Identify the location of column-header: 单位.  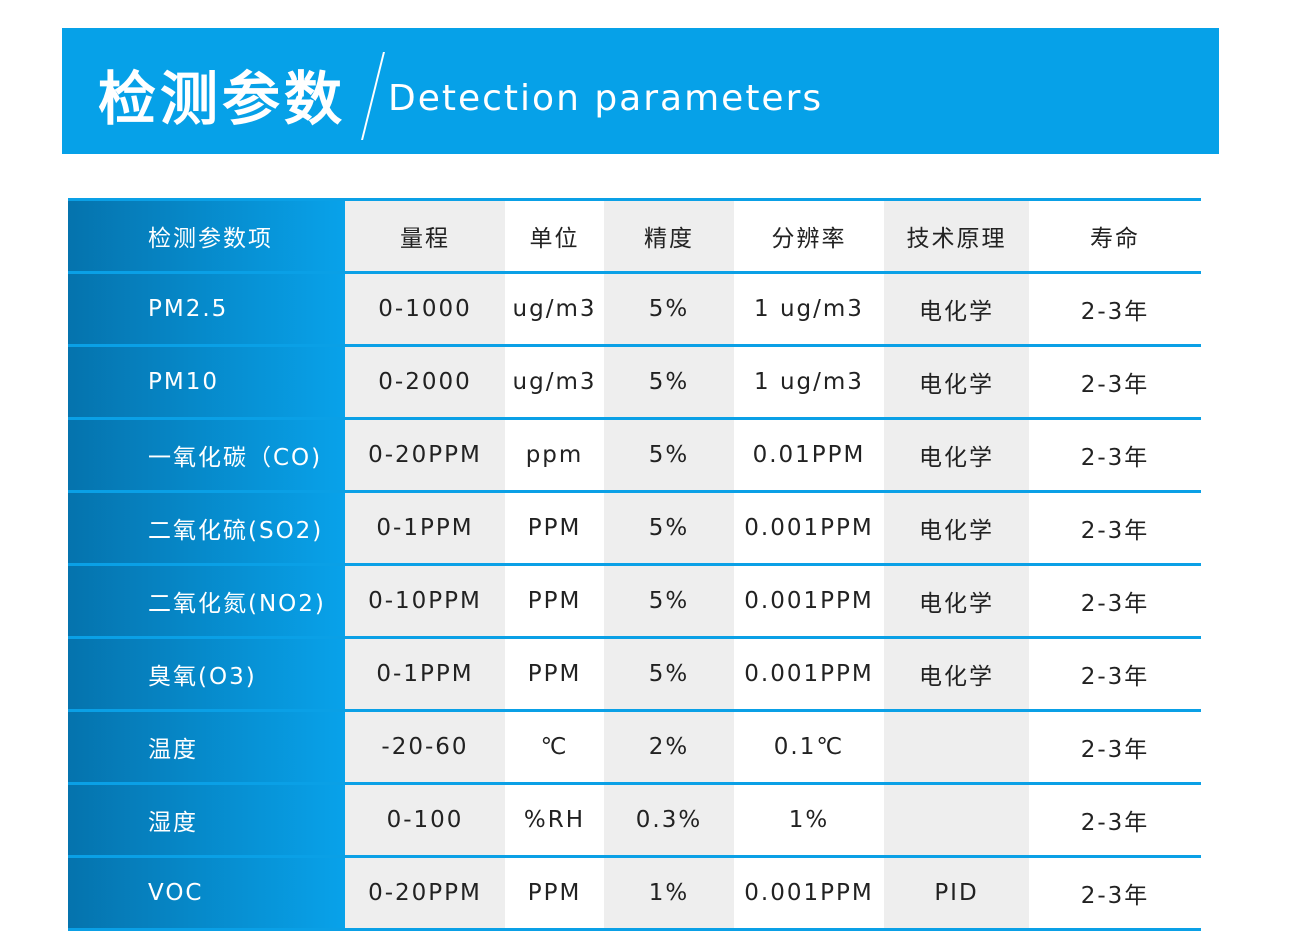
(554, 236).